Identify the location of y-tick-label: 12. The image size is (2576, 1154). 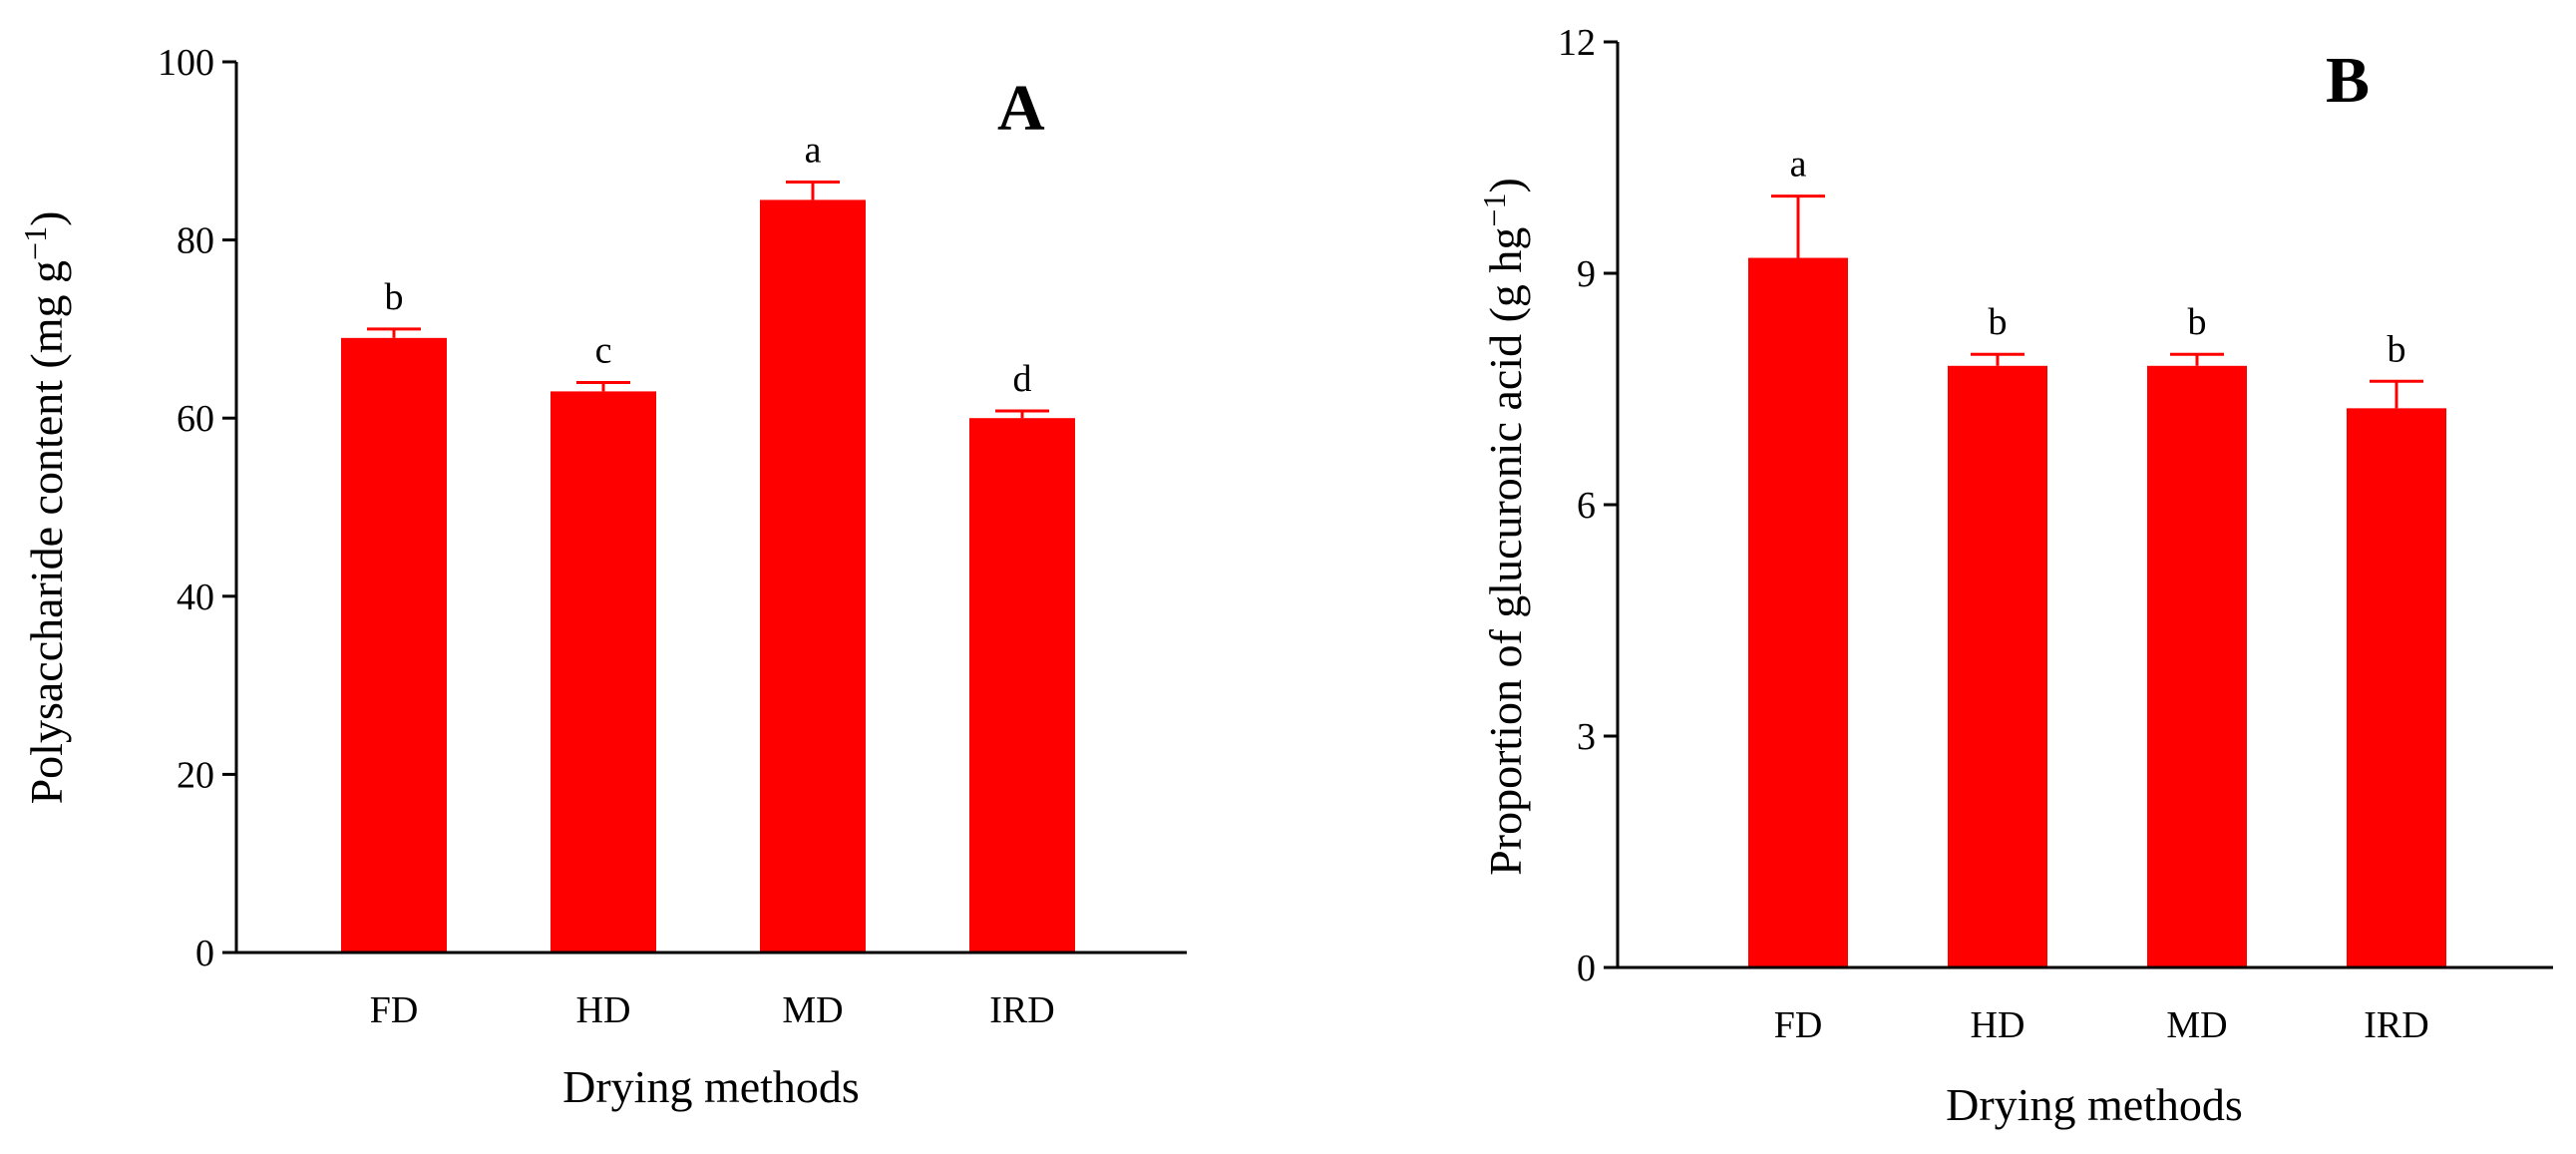
(1577, 43).